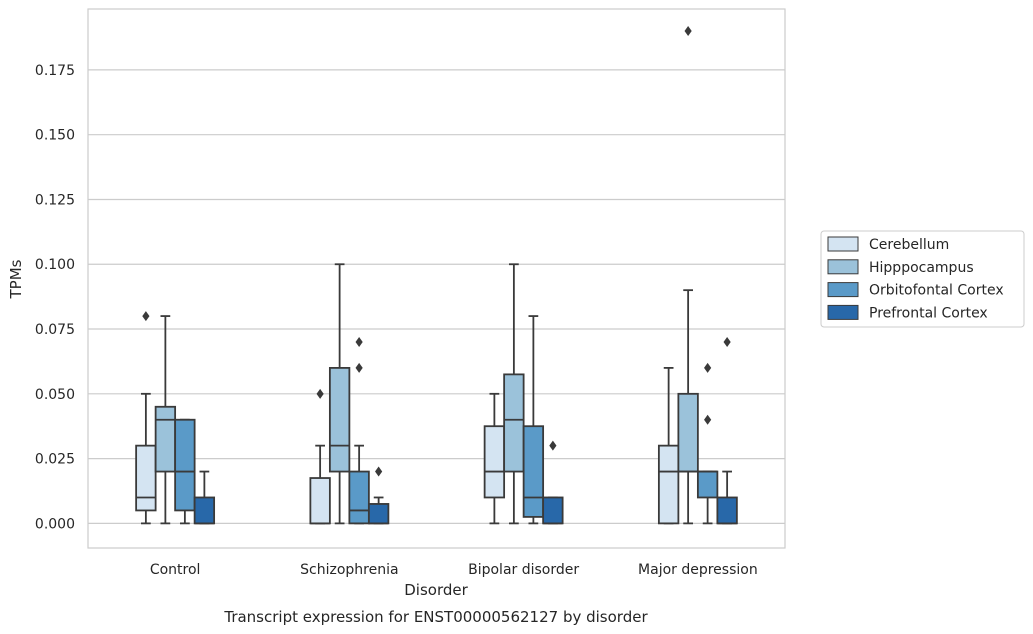 The image size is (1033, 634). I want to click on y-tick-label: 0.150, so click(55, 136).